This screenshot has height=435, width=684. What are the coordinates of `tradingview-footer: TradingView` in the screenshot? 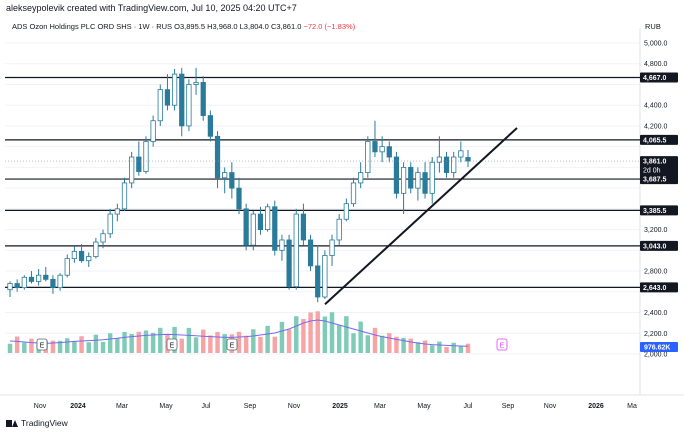 It's located at (37, 423).